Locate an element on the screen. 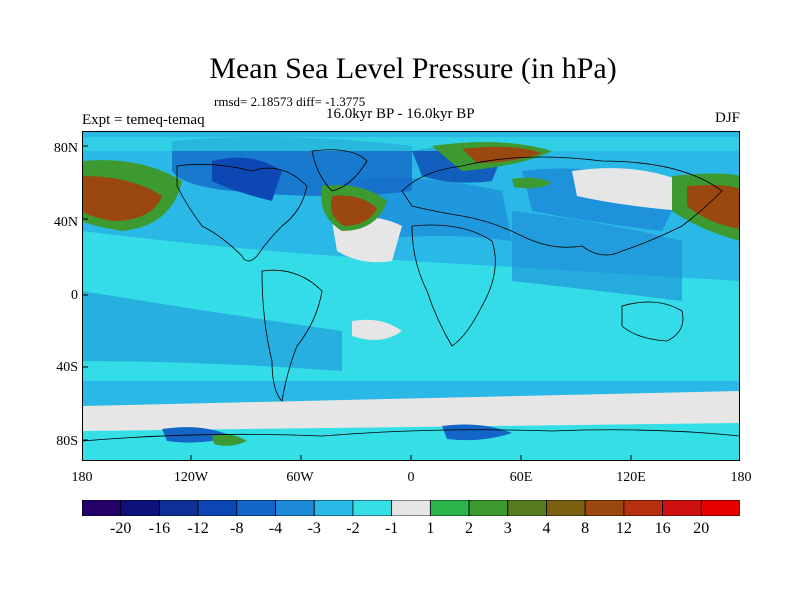 Image resolution: width=800 pixels, height=600 pixels. lon-label-60w: 60W is located at coordinates (300, 477).